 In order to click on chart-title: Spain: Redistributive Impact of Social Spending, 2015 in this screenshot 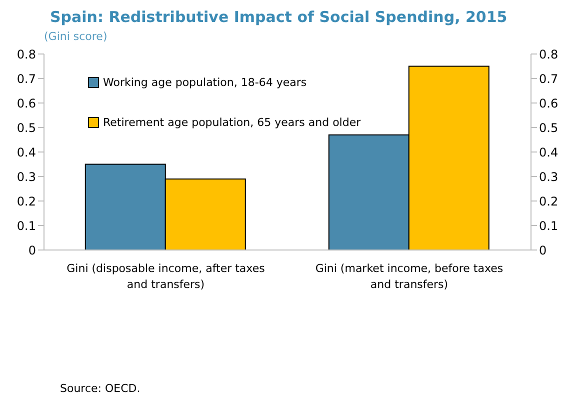, I will do `click(279, 17)`.